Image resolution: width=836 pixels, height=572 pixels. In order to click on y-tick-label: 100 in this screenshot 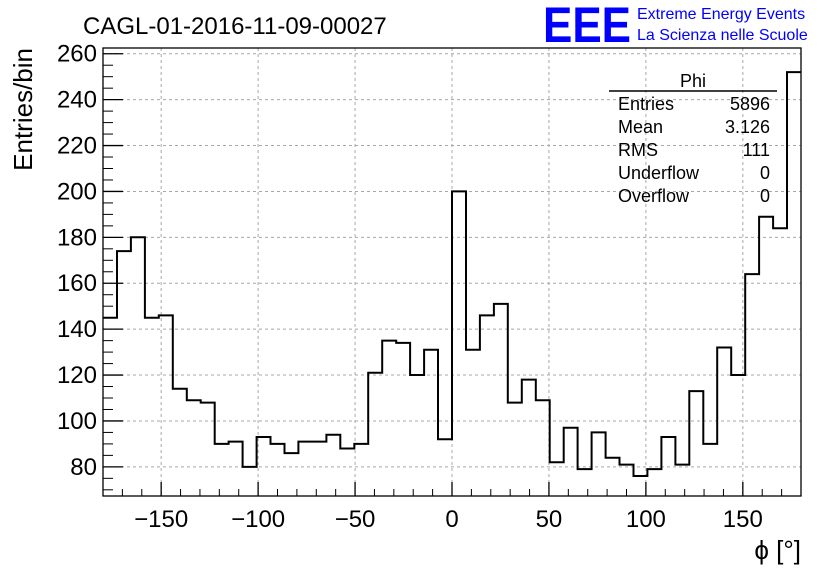, I will do `click(77, 421)`.